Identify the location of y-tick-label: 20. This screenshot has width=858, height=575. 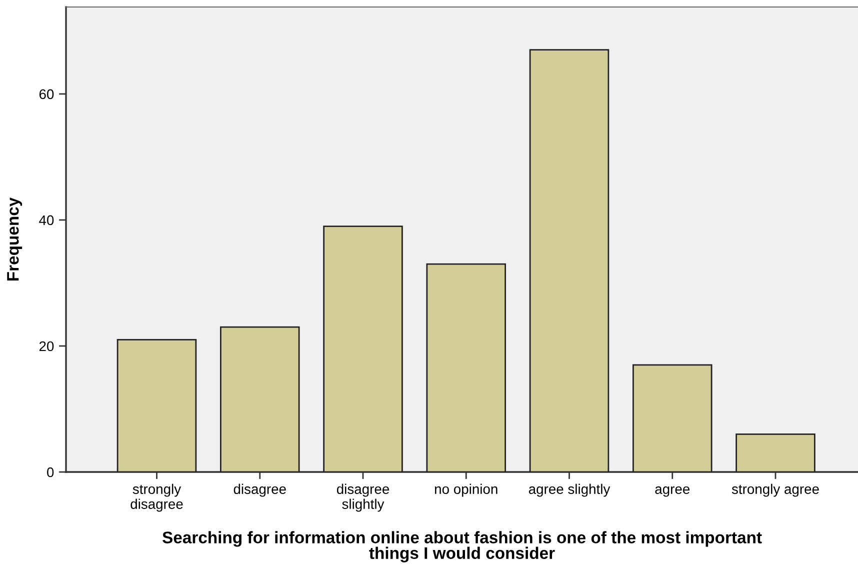
(46, 346).